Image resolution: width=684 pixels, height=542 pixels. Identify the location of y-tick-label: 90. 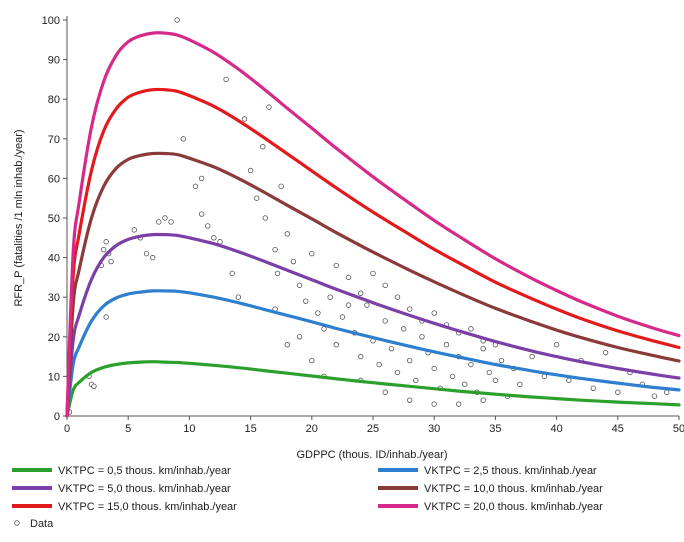
(54, 61).